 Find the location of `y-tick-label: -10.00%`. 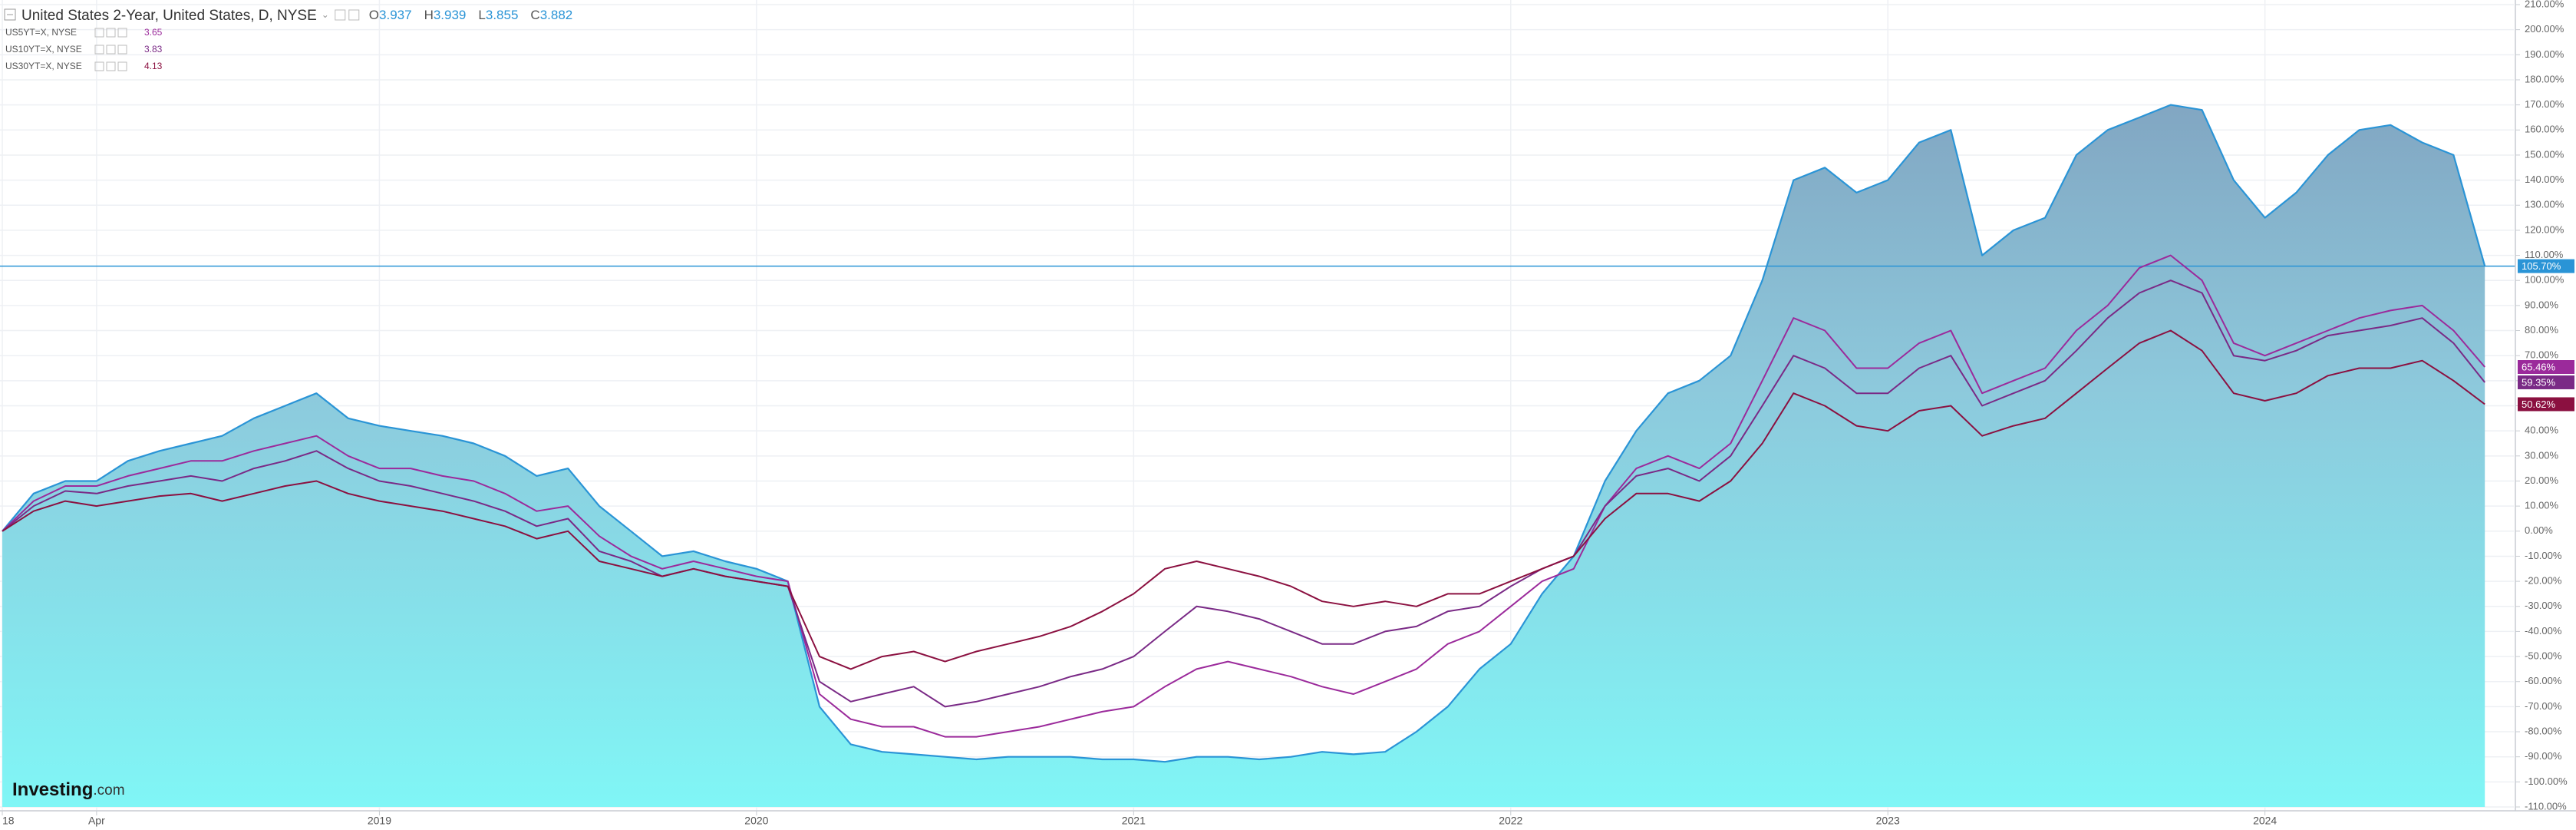

y-tick-label: -10.00% is located at coordinates (2543, 555).